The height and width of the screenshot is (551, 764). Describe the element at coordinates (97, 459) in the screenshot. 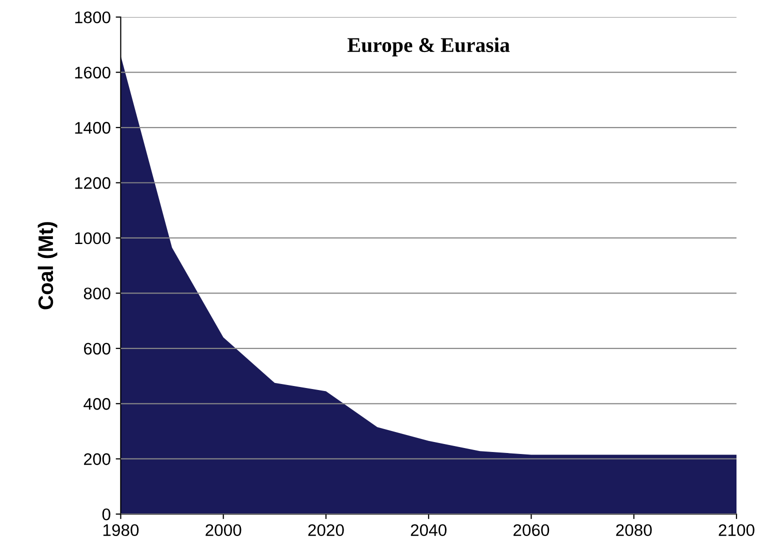

I see `y-tick-label: 200` at that location.